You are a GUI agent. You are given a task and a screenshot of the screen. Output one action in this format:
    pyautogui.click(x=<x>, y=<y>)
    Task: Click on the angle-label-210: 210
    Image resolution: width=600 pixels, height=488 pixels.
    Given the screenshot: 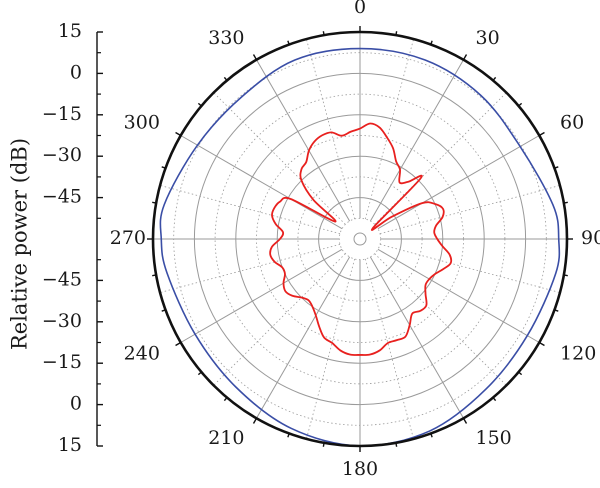 What is the action you would take?
    pyautogui.click(x=226, y=438)
    